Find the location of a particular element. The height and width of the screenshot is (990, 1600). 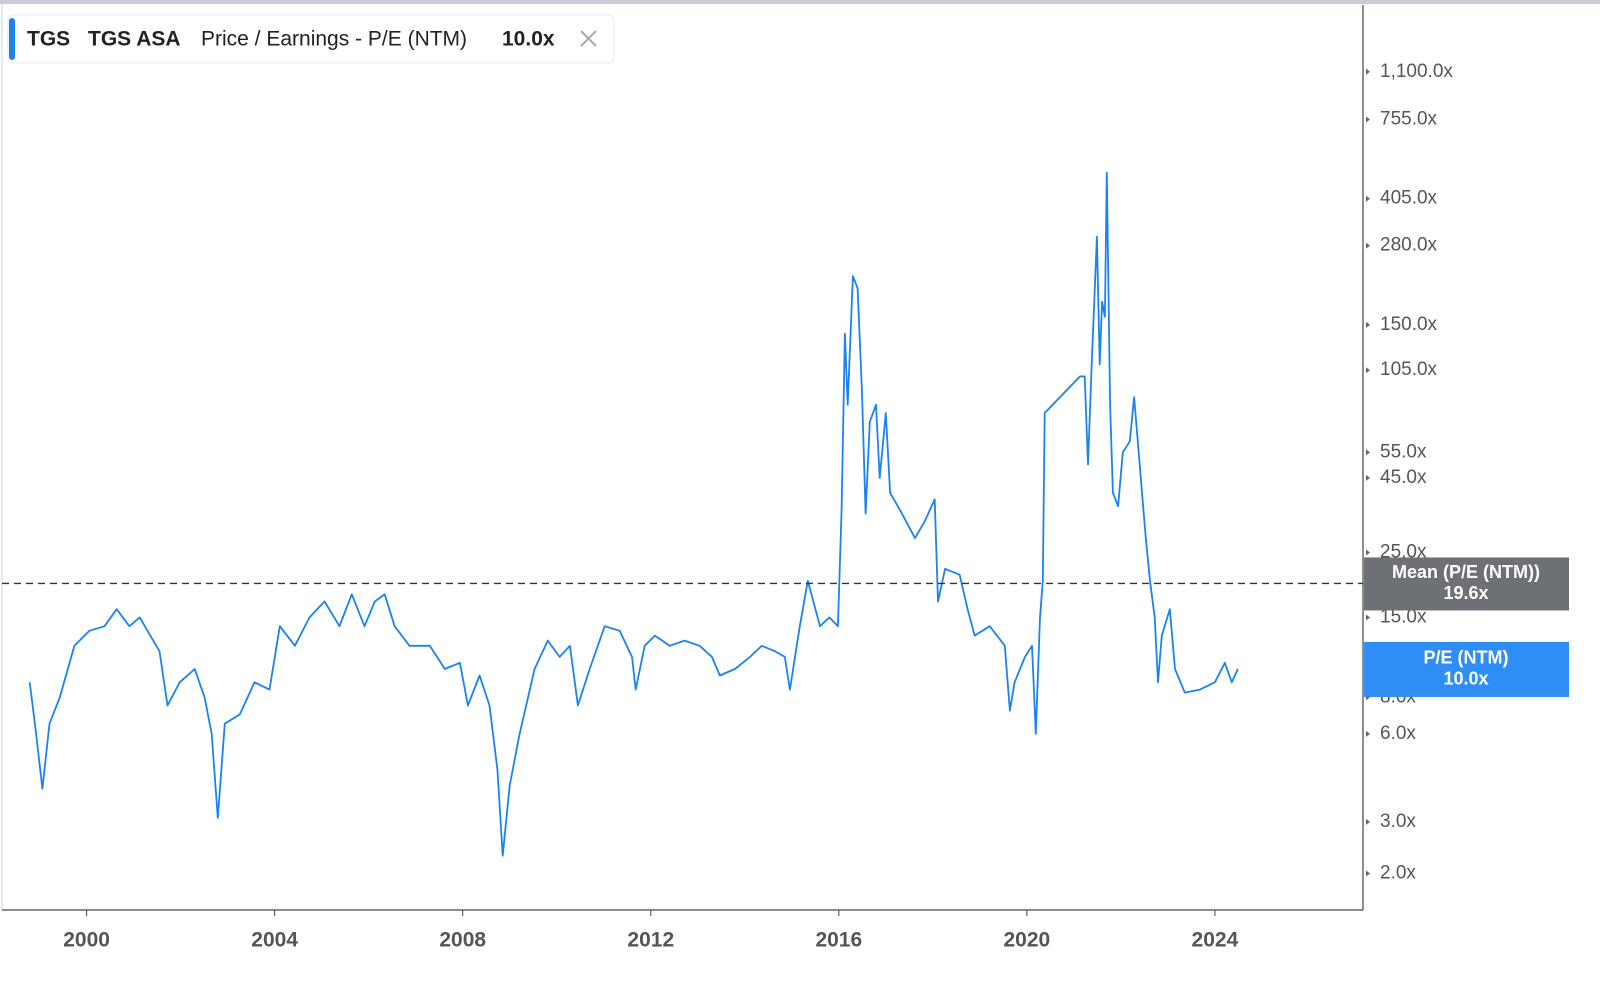

y-tick-label: 3.0x is located at coordinates (1398, 821).